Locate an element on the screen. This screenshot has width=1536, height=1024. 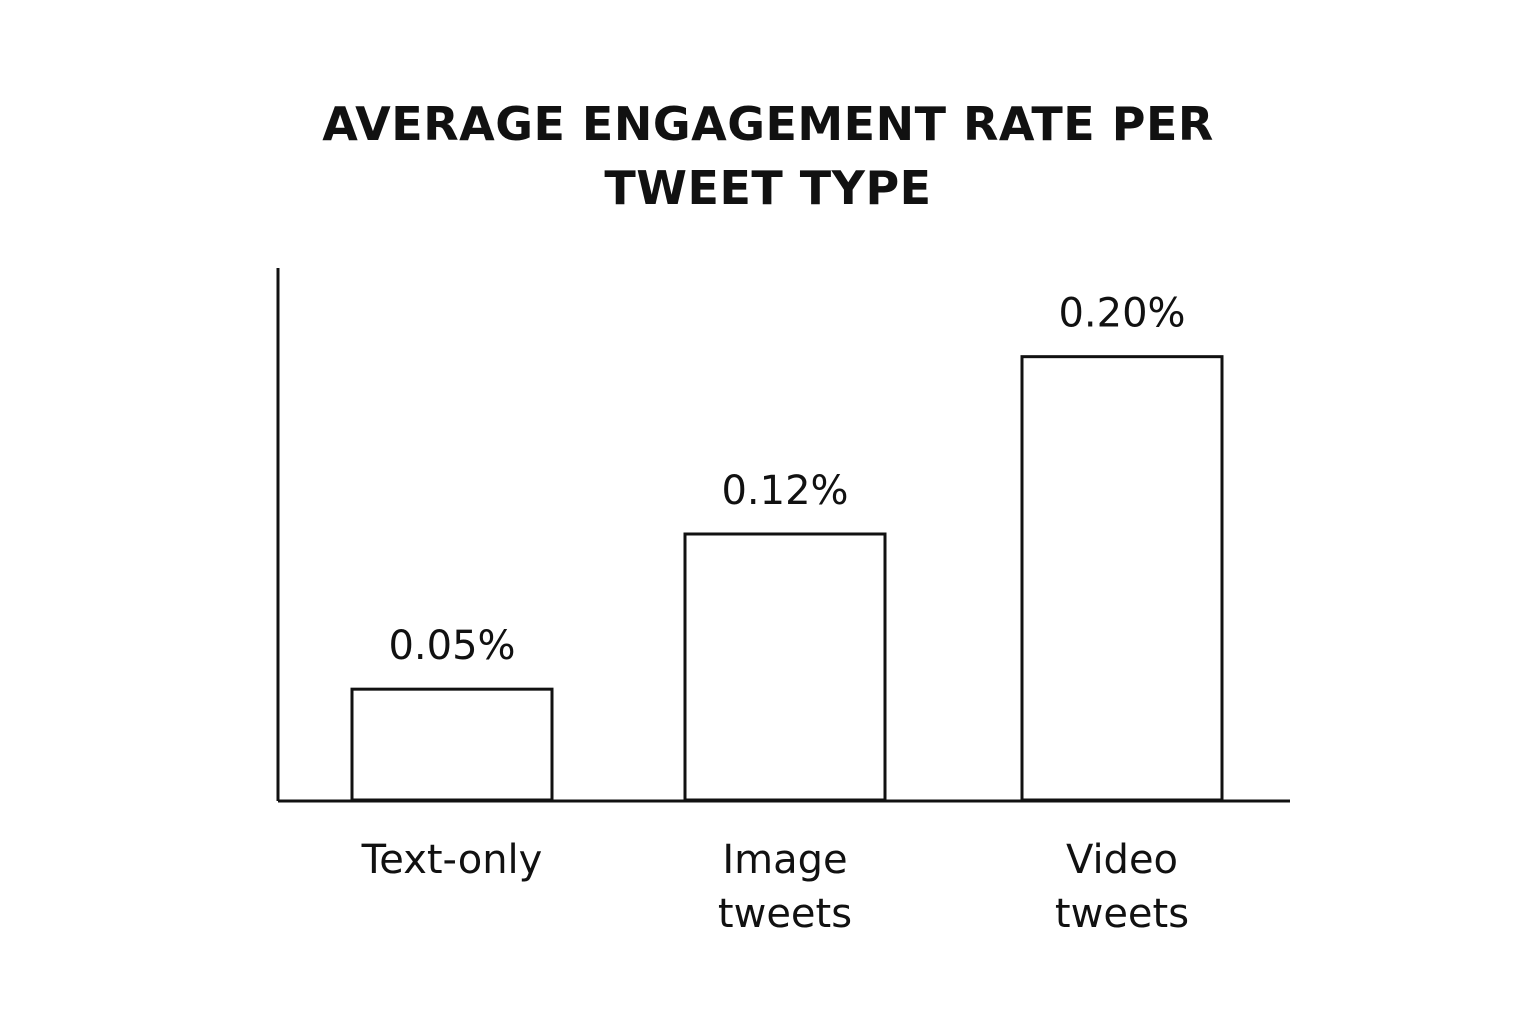
bar-video-tweets is located at coordinates (1122, 578).